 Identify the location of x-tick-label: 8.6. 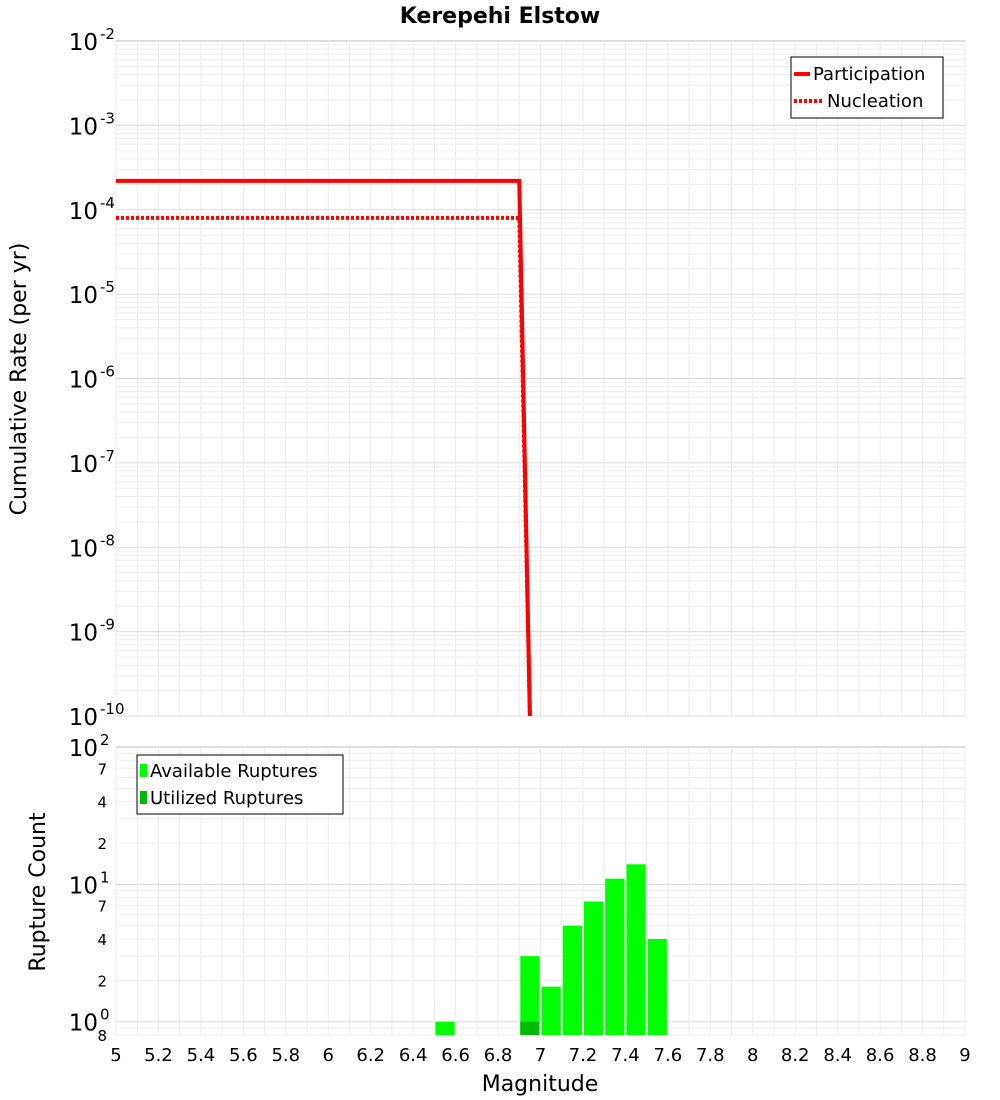
(880, 1055).